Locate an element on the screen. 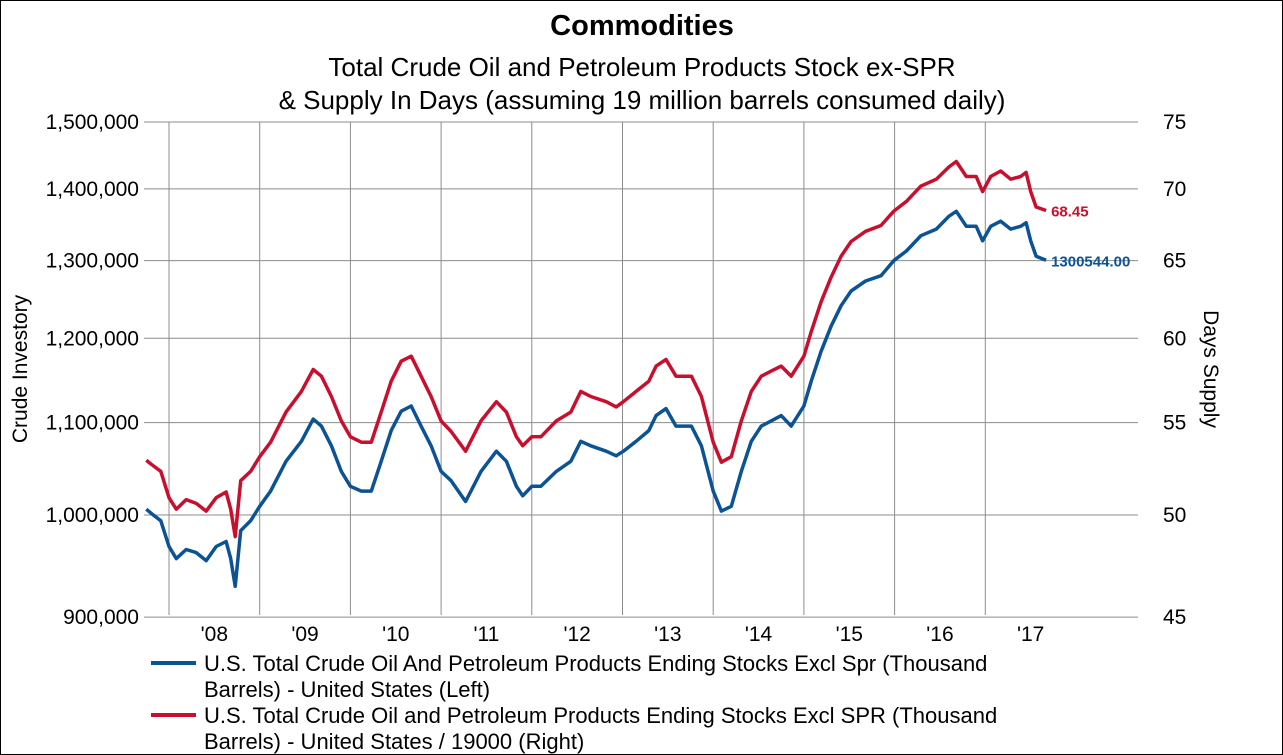  red-series-last-value: 68.45 is located at coordinates (1070, 212).